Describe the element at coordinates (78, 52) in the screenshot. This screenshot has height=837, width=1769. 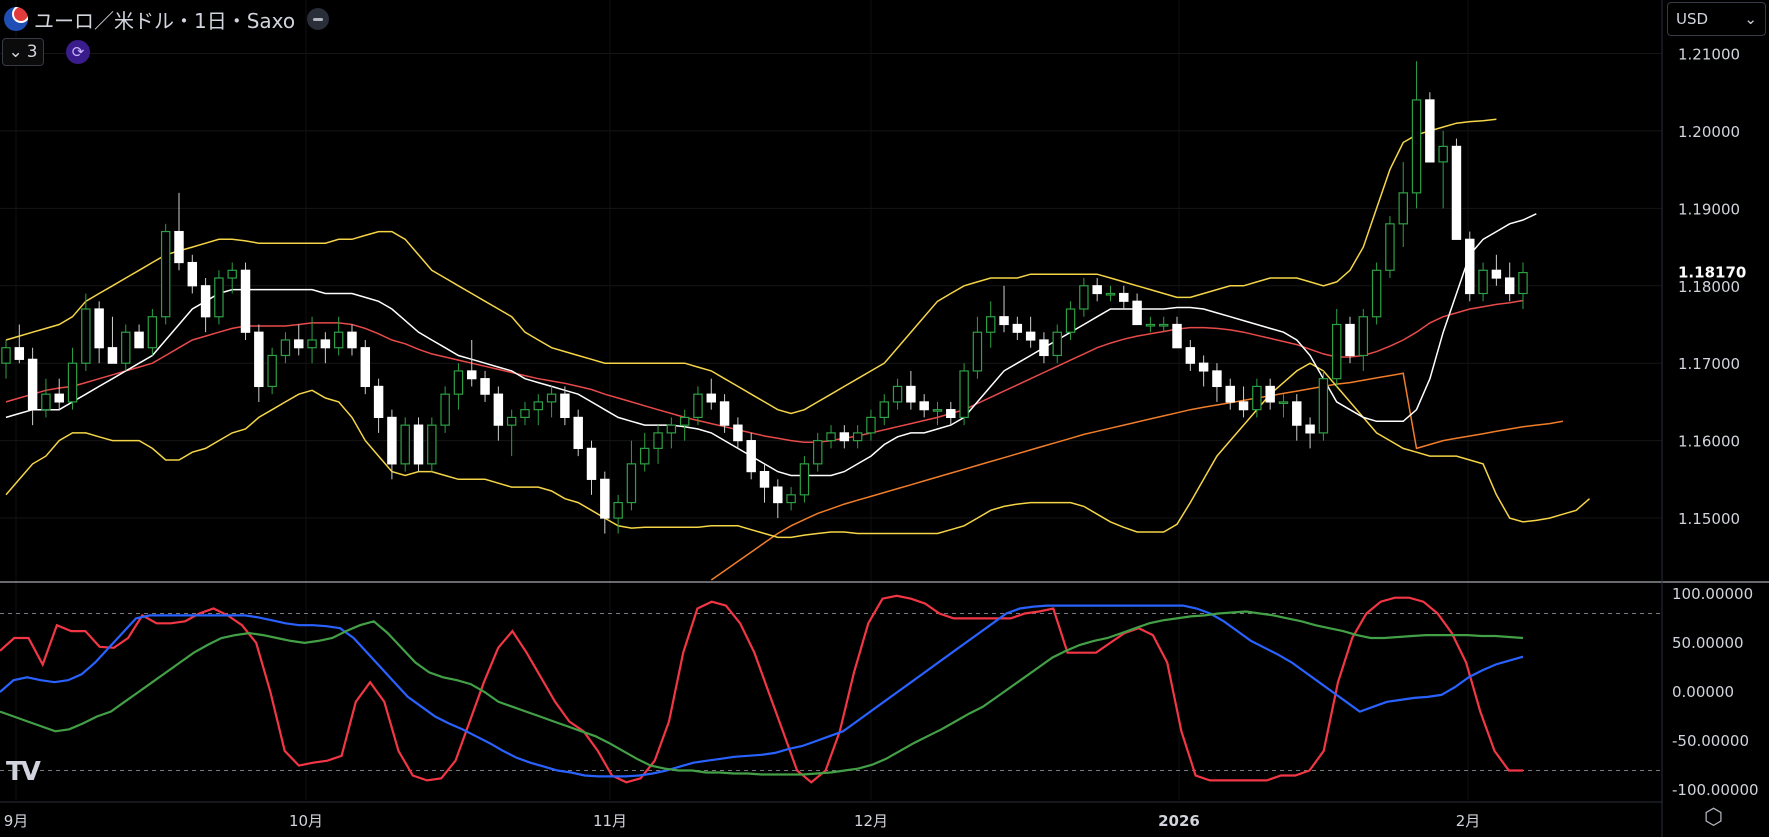
I see `sync-icon: ⟳` at that location.